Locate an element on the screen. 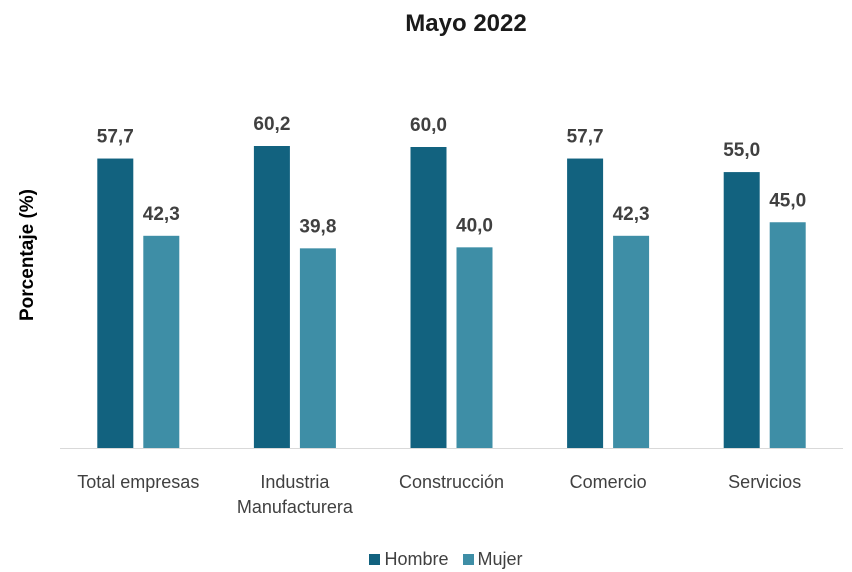 This screenshot has width=852, height=572. category-label-3-0: Comercio is located at coordinates (608, 482).